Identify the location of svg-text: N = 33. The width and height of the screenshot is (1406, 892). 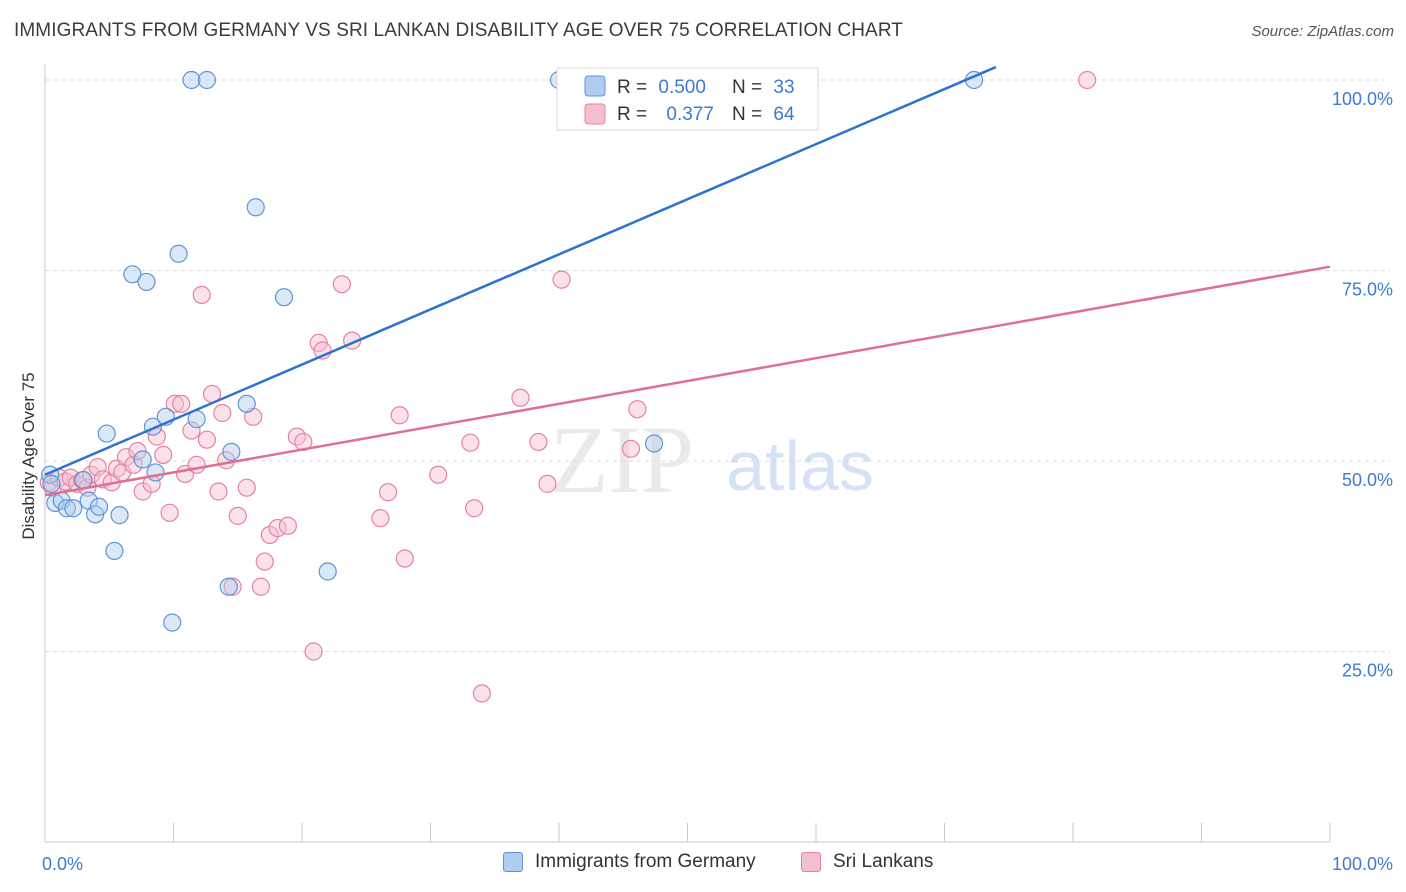
(763, 87).